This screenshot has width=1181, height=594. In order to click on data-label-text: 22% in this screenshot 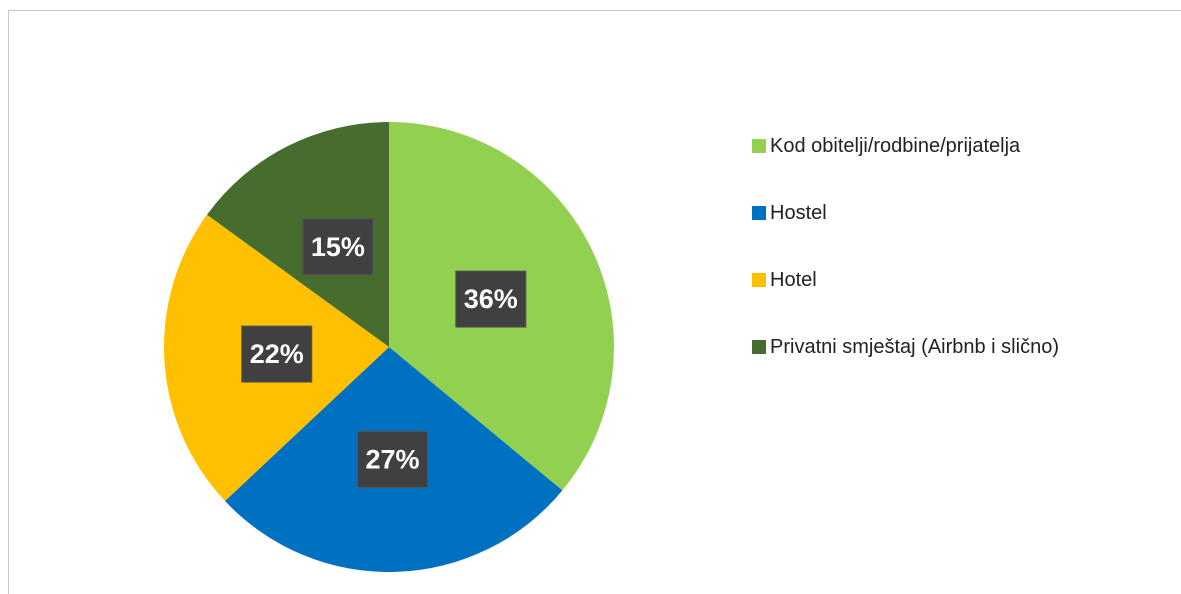, I will do `click(277, 354)`.